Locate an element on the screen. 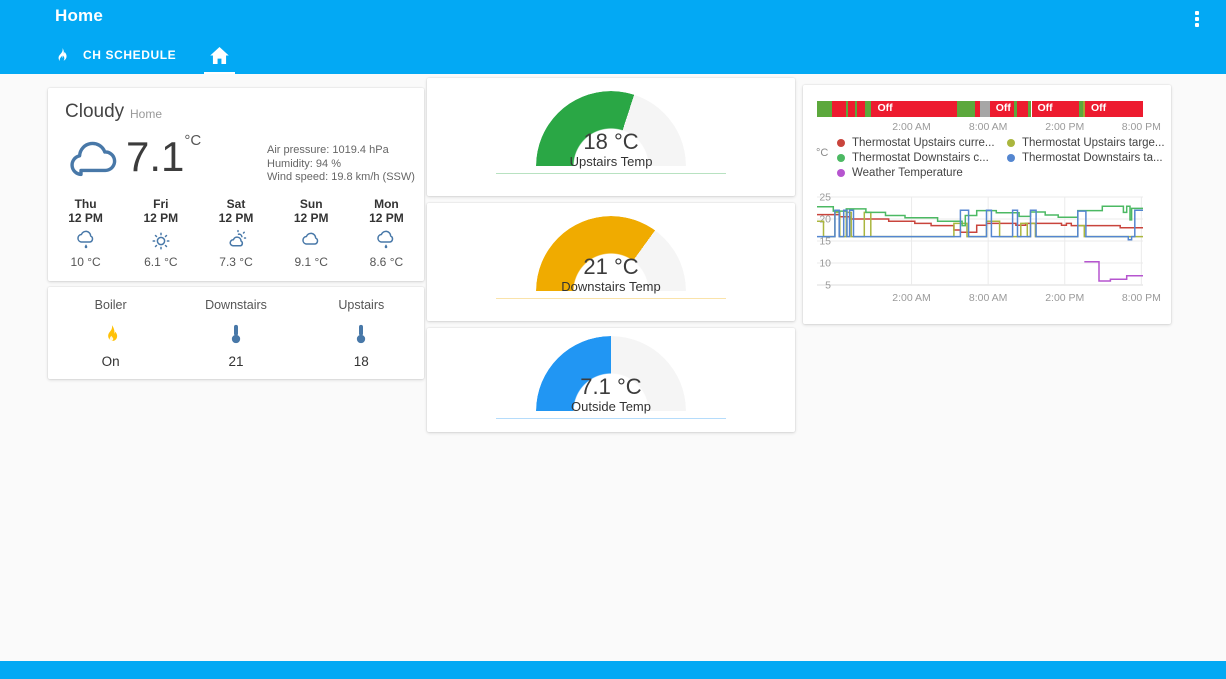  series-upstairs_current is located at coordinates (980, 223).